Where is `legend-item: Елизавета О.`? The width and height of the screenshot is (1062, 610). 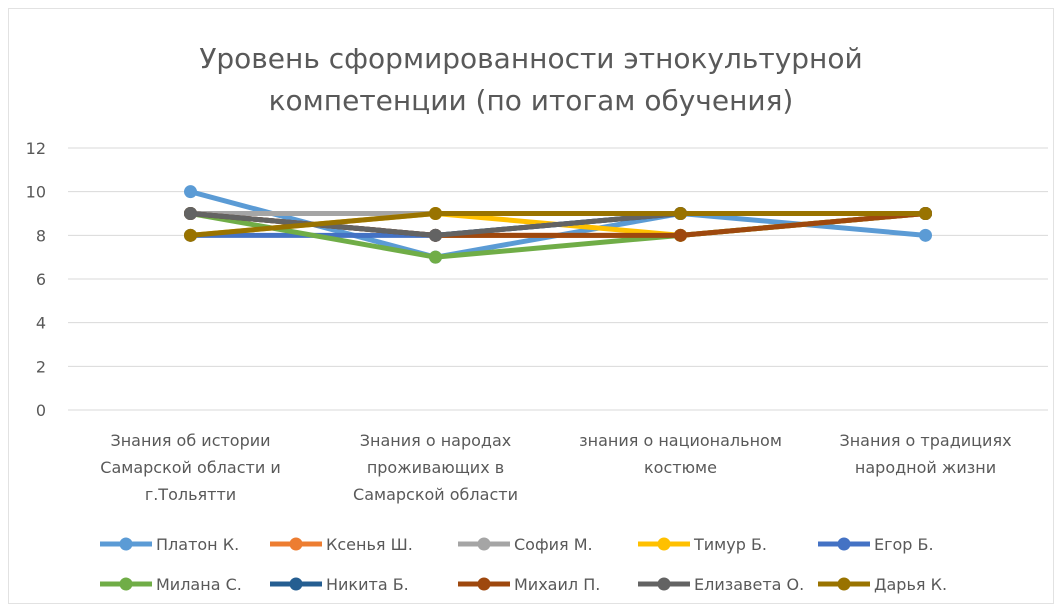
legend-item: Елизавета О. is located at coordinates (721, 584).